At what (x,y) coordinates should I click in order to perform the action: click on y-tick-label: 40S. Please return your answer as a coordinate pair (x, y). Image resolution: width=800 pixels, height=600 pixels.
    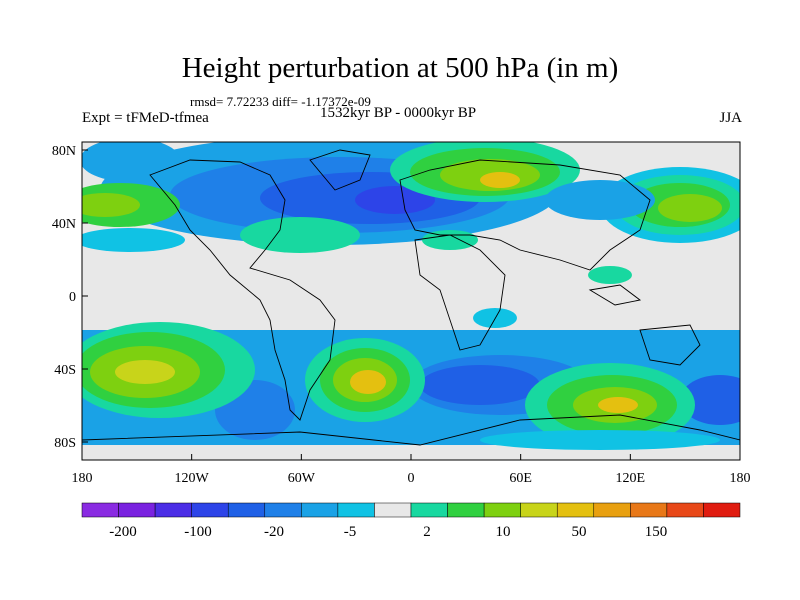
    Looking at the image, I should click on (65, 370).